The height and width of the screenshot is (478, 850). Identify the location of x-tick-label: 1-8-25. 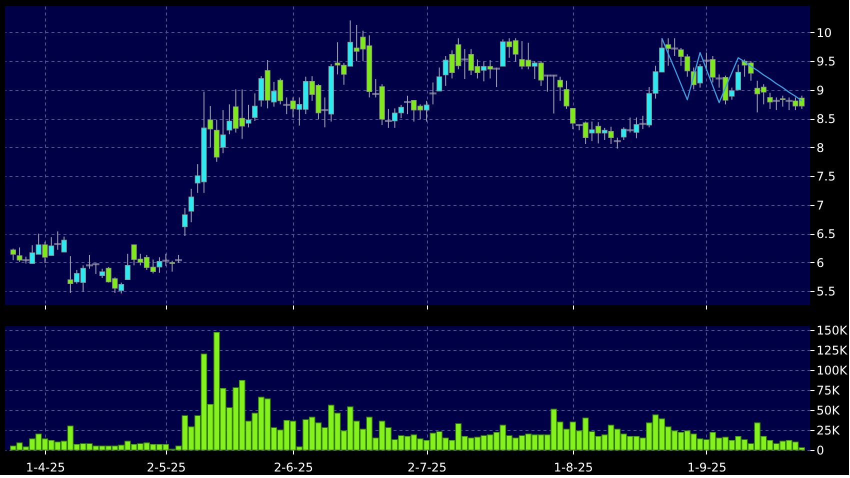
(573, 467).